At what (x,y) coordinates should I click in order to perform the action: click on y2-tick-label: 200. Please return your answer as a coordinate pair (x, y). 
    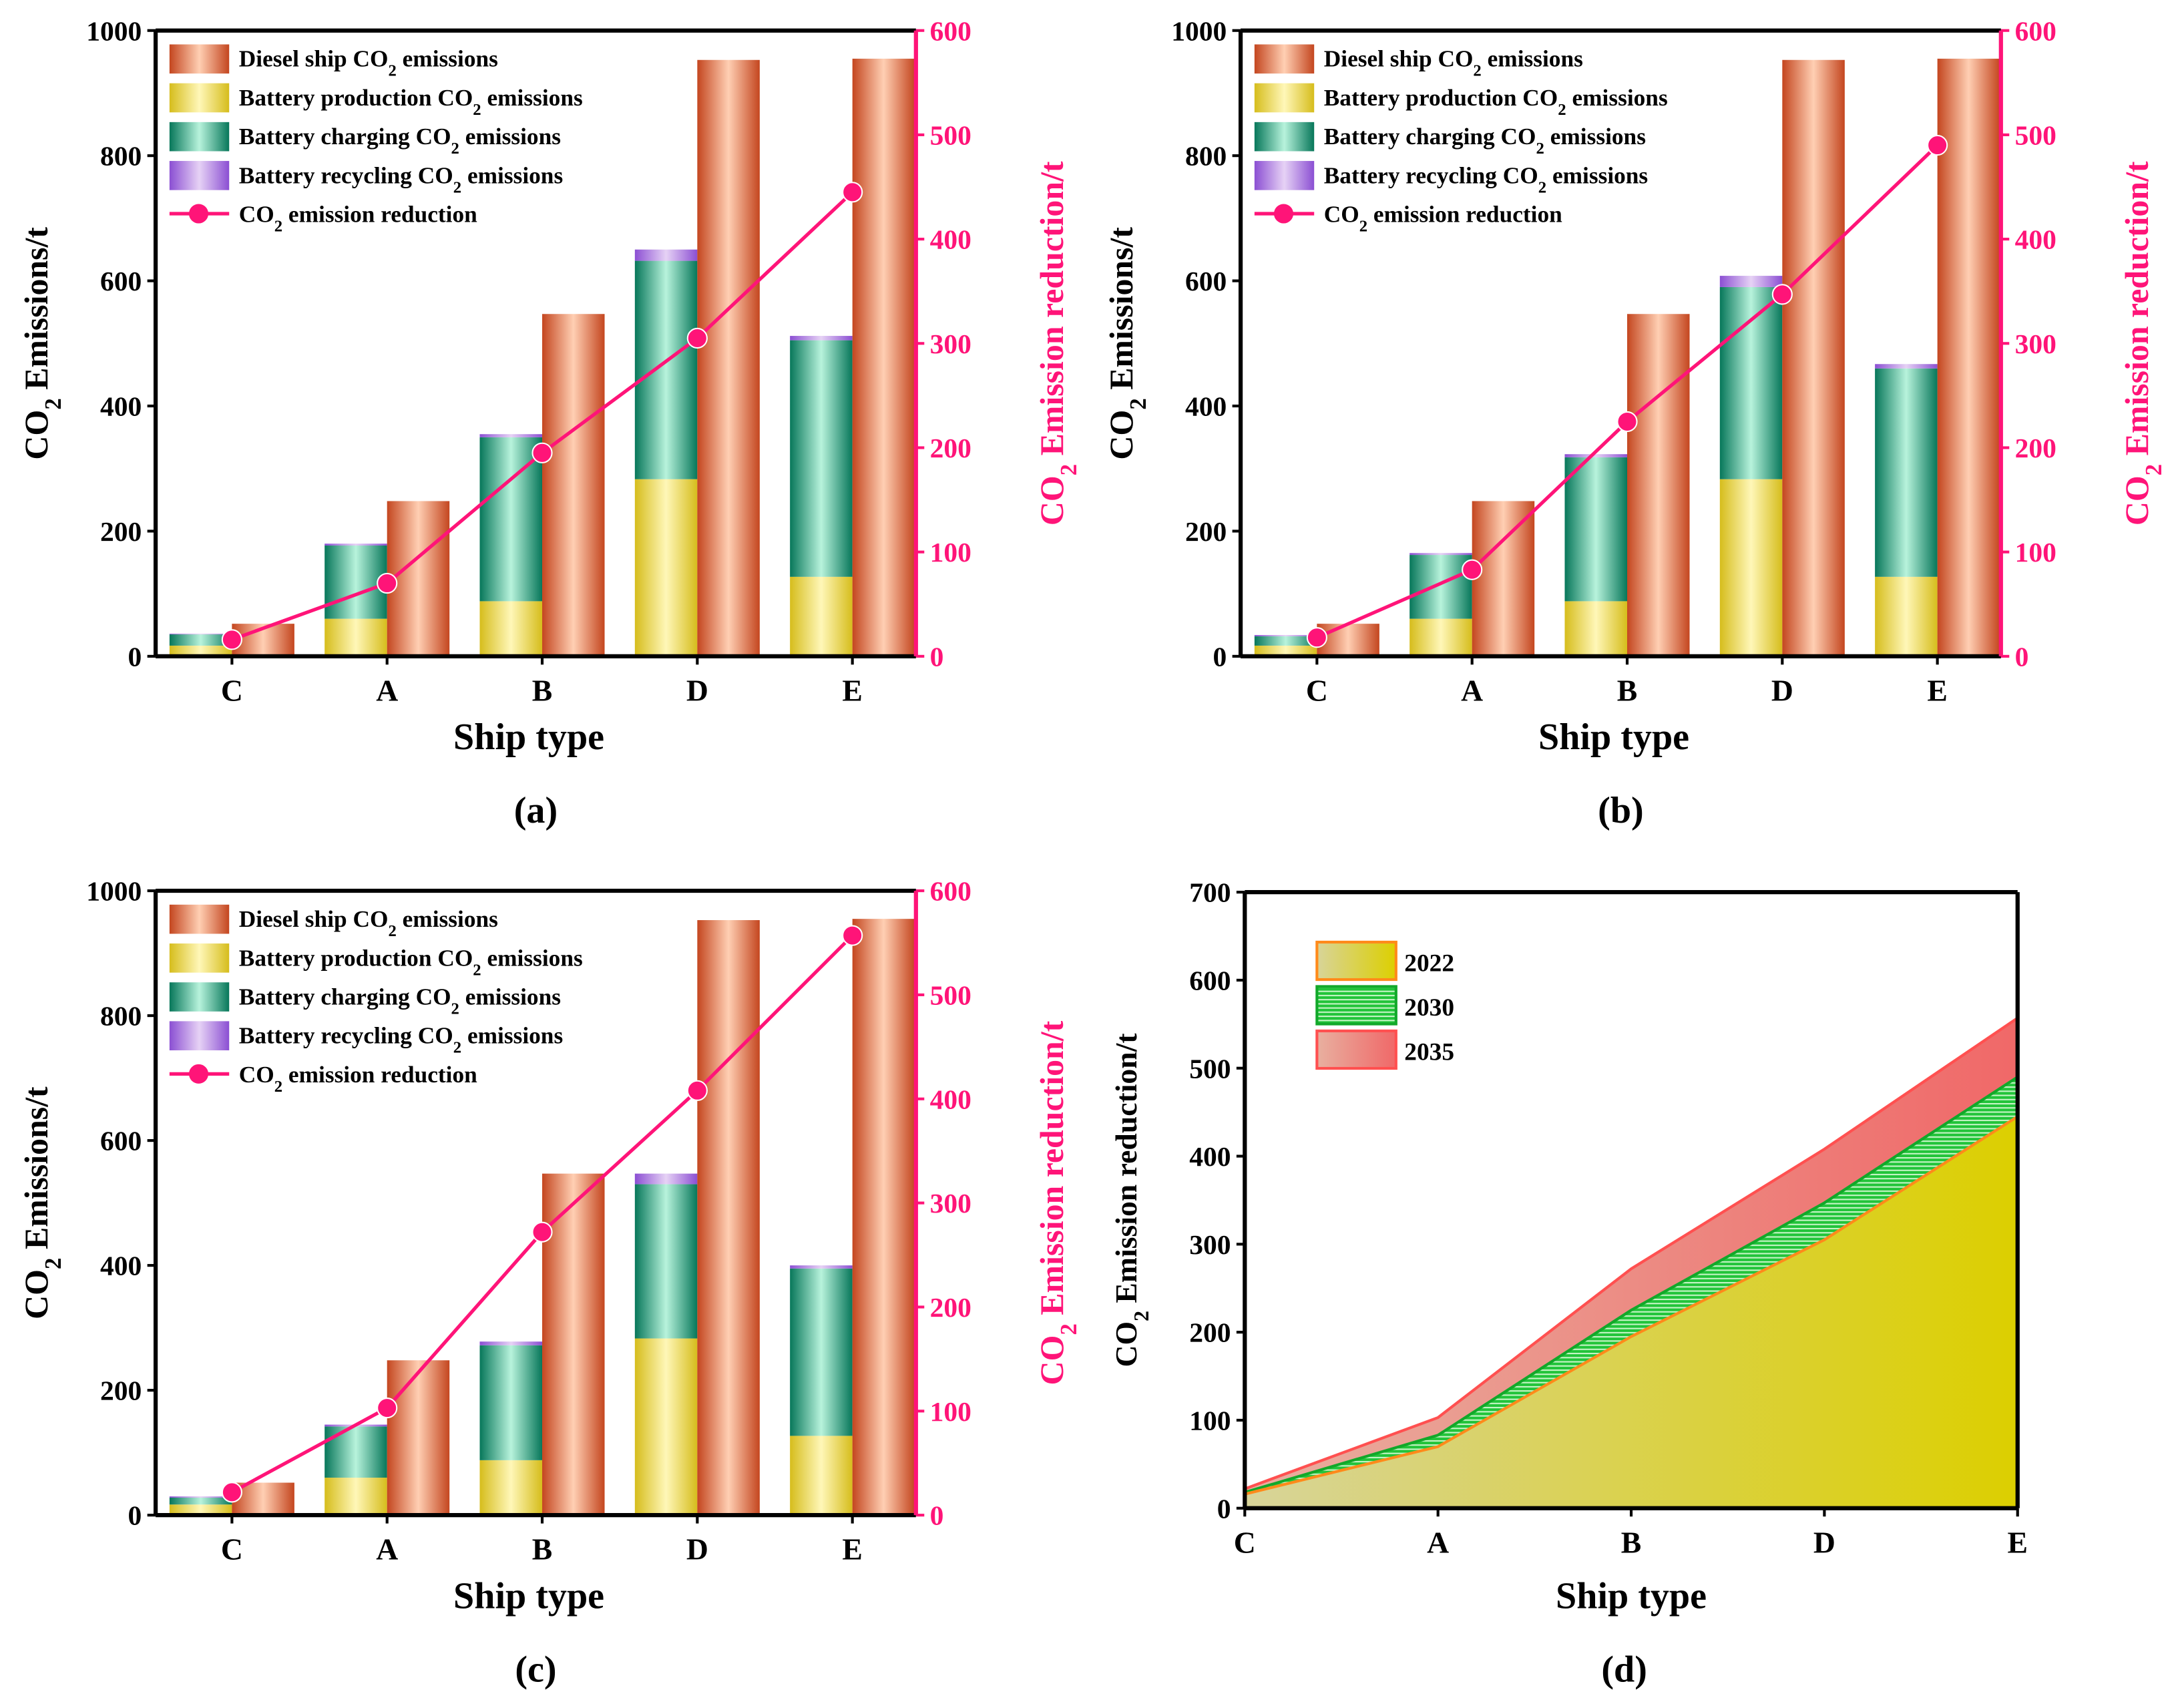
    Looking at the image, I should click on (951, 448).